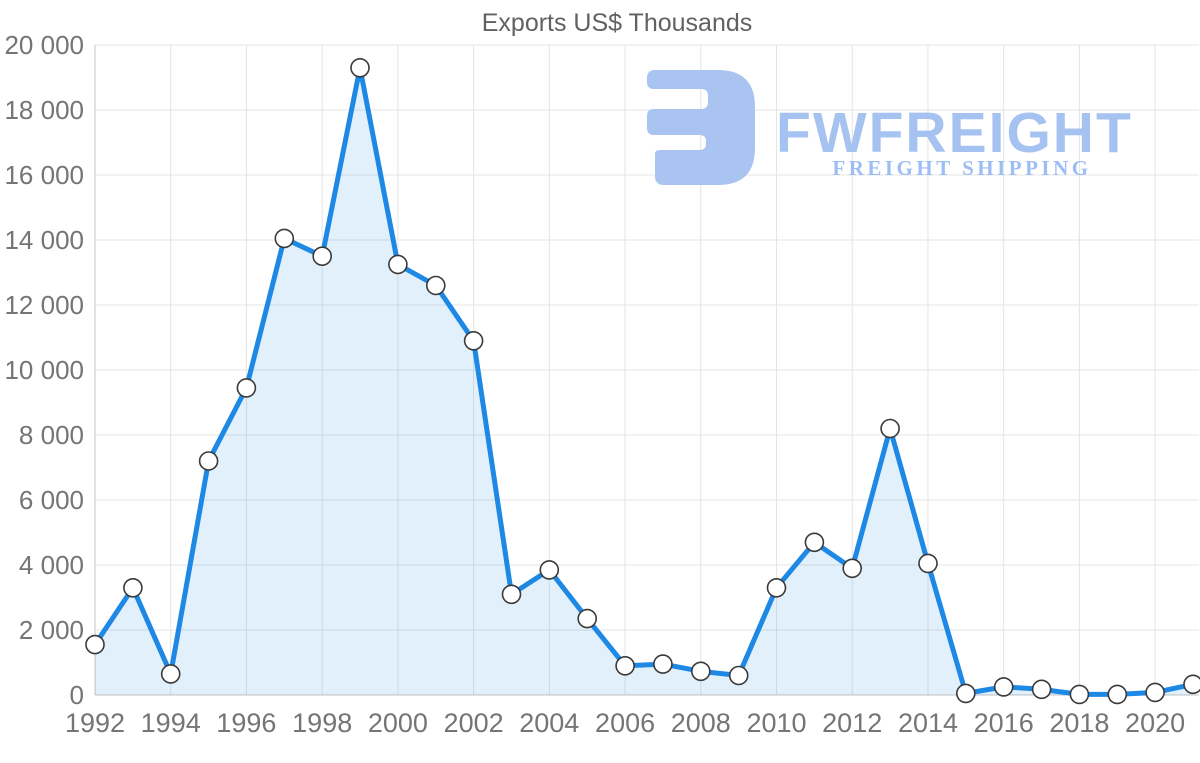 Image resolution: width=1200 pixels, height=763 pixels. I want to click on data-point-2013, so click(890, 428).